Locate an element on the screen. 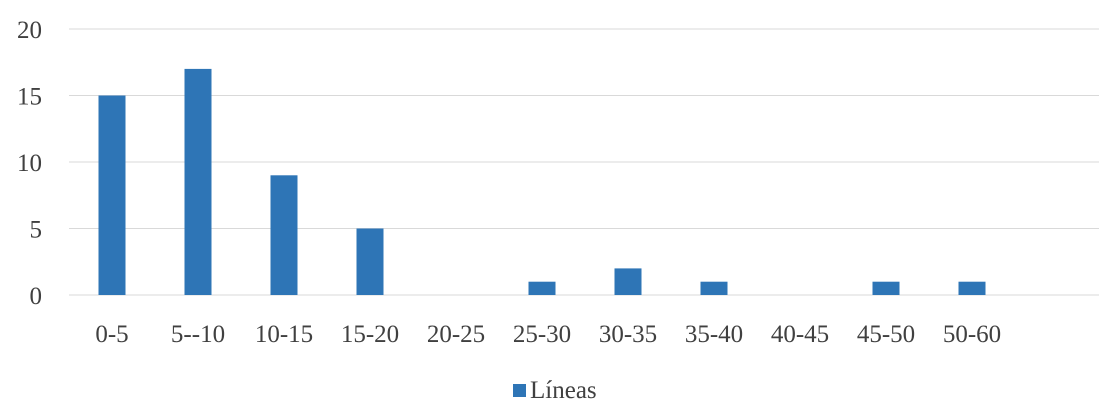 This screenshot has width=1099, height=403. x-tick-label: 0-5 is located at coordinates (111, 334).